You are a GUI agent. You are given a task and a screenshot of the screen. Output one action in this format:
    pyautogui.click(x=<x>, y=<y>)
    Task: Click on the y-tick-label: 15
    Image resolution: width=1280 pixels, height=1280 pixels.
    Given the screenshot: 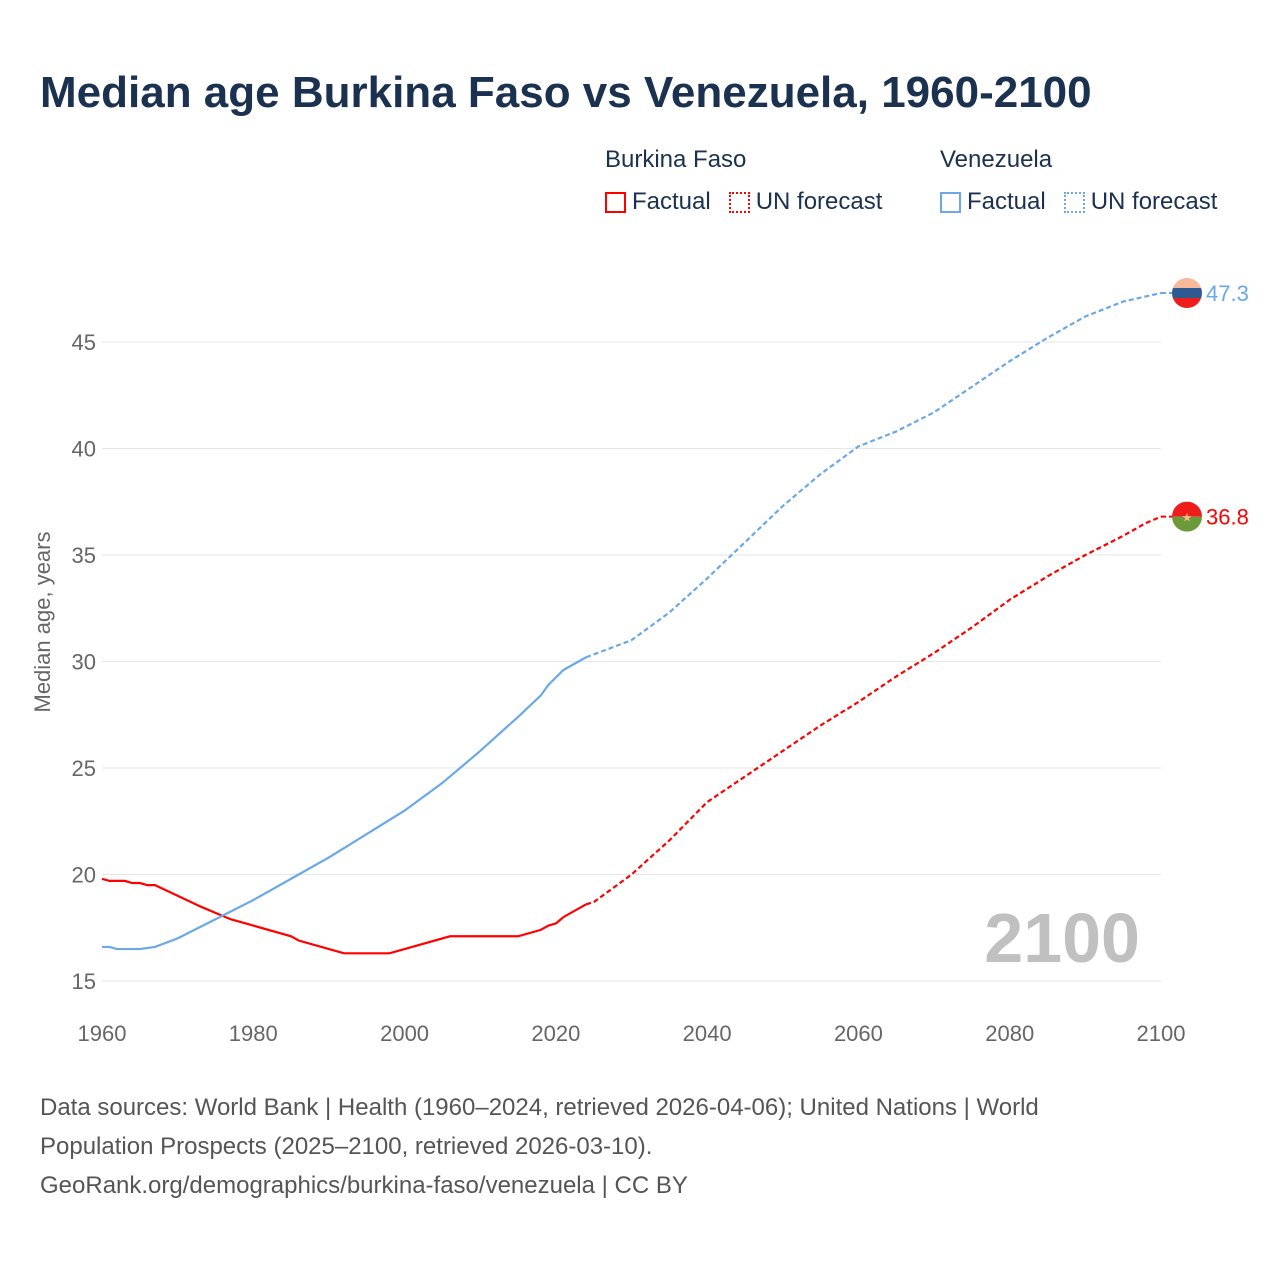 What is the action you would take?
    pyautogui.click(x=84, y=981)
    